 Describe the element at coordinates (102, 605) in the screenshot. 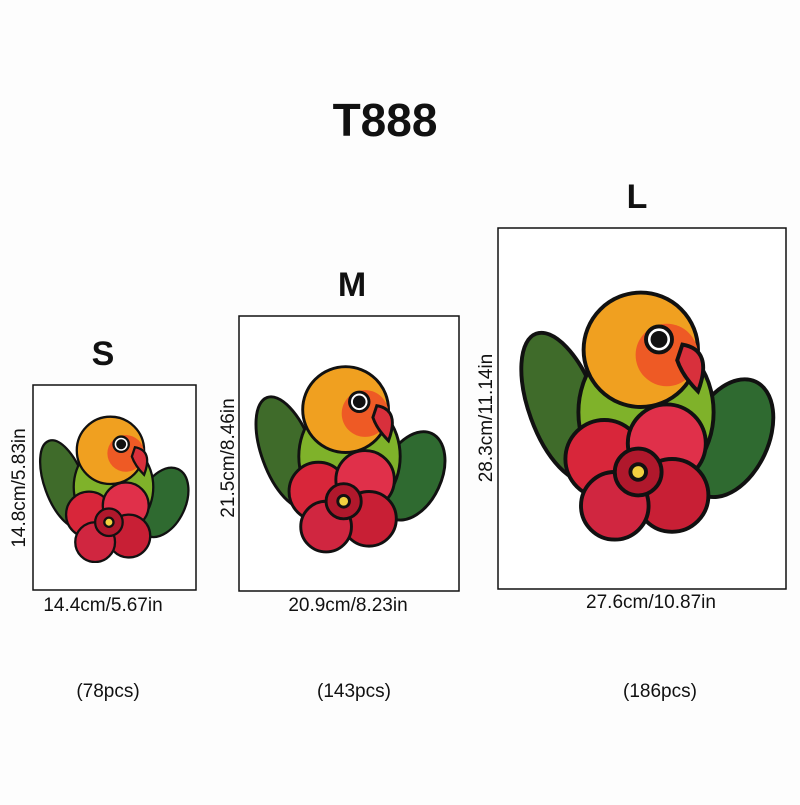

I see `width-label: 14.4cm/5.67in` at that location.